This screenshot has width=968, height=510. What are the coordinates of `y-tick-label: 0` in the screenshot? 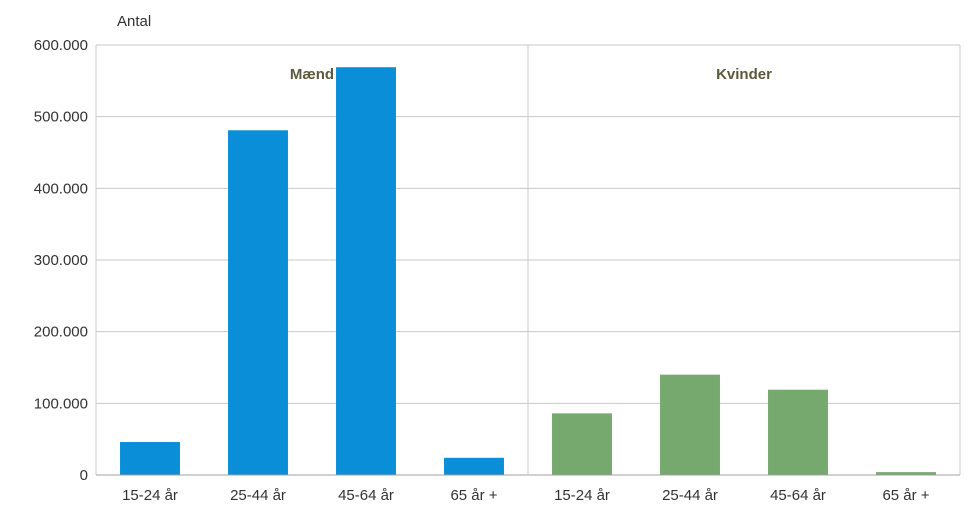 It's located at (84, 475).